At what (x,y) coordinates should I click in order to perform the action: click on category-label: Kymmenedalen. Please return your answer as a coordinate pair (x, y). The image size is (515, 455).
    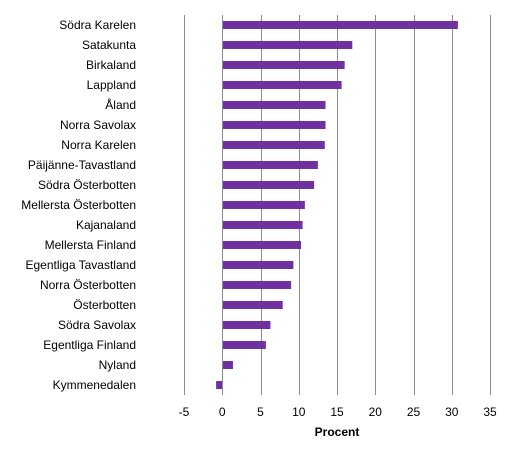
    Looking at the image, I should click on (94, 385).